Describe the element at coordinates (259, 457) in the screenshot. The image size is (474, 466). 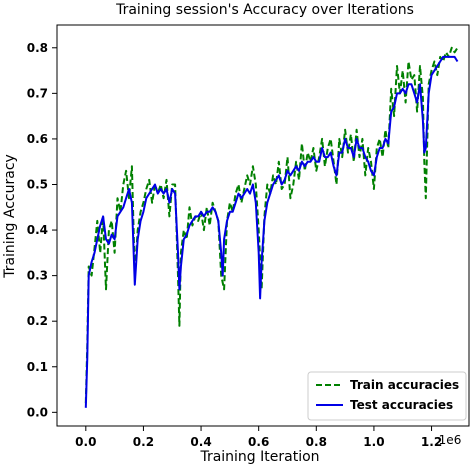
I see `x-axis-label: Training Iteration` at that location.